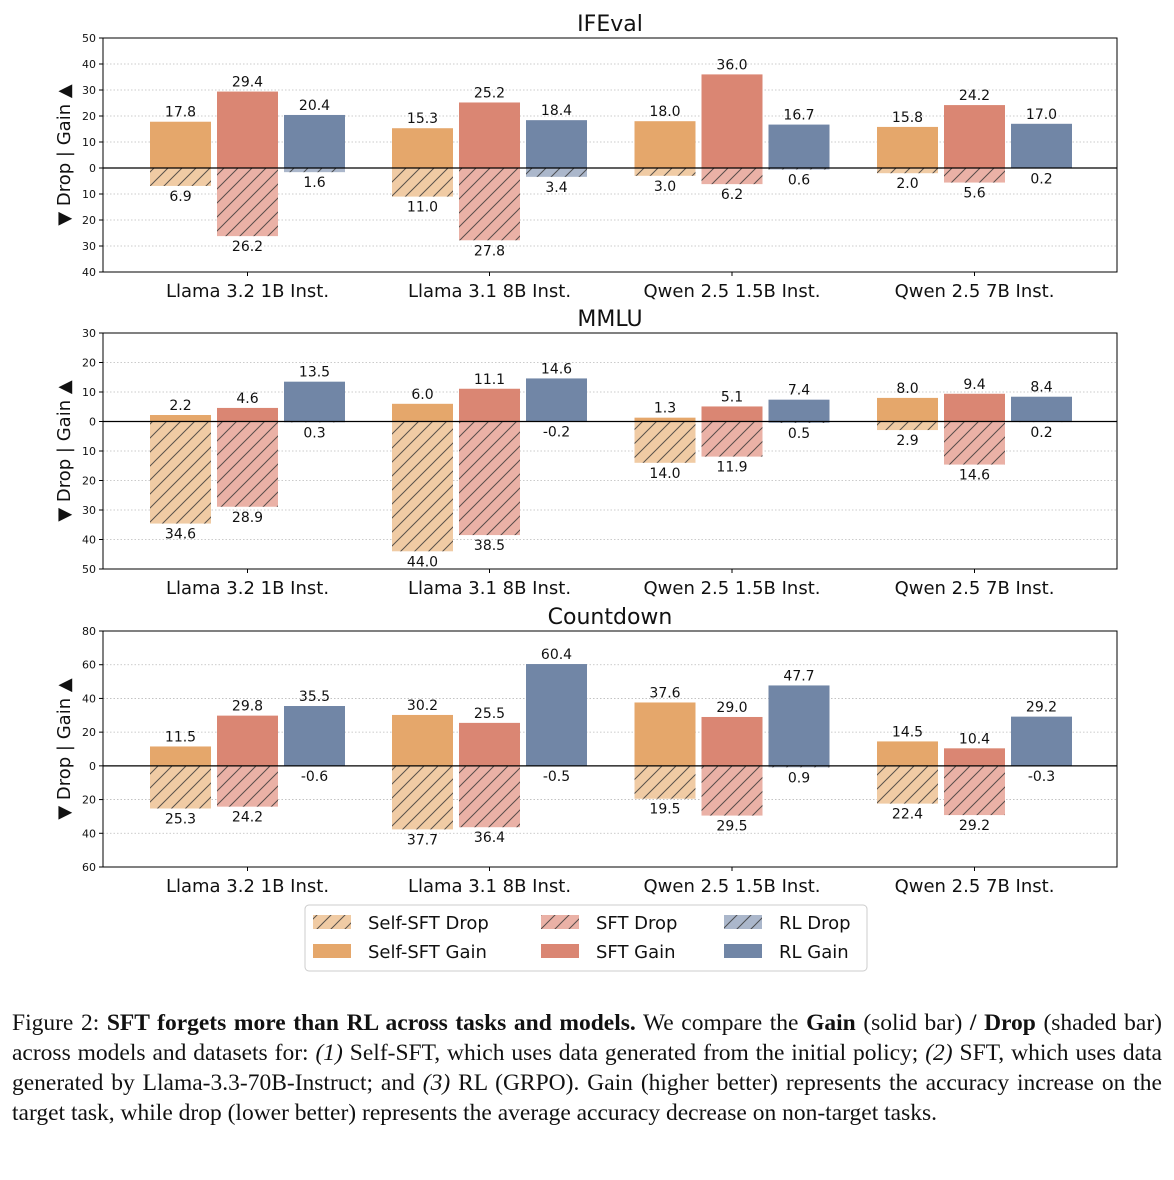  I want to click on caption-gain: Gain, so click(831, 1023).